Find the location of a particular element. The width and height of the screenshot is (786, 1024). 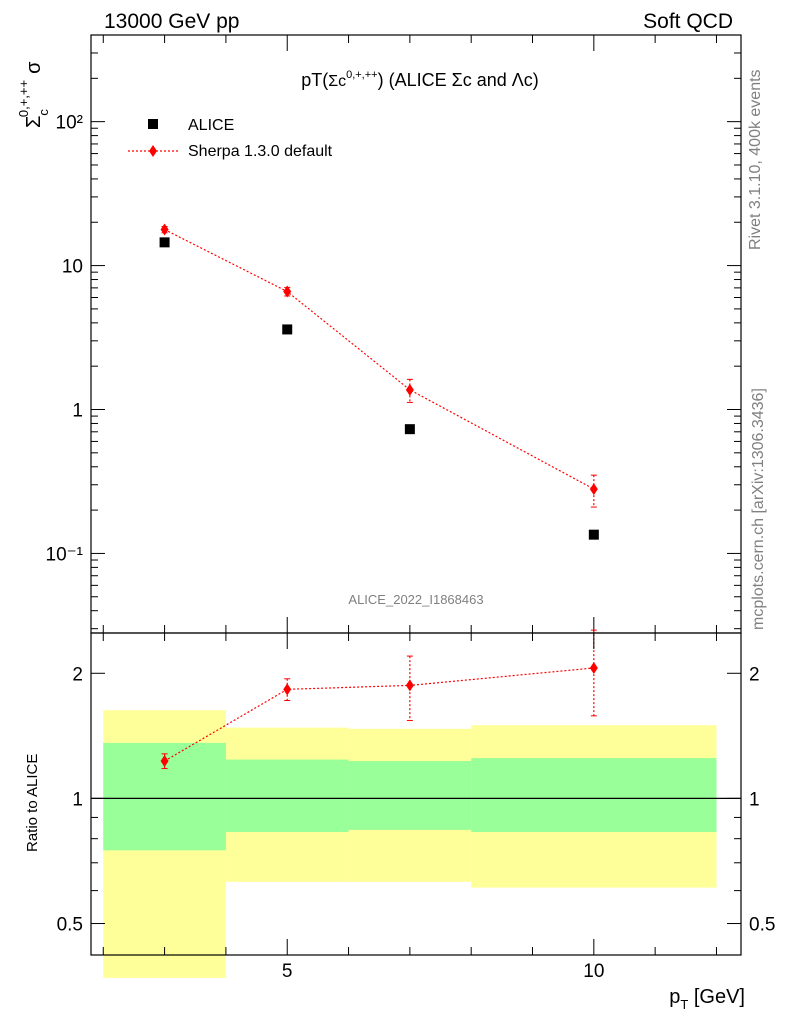

y-tick-label: 1 is located at coordinates (77, 411).